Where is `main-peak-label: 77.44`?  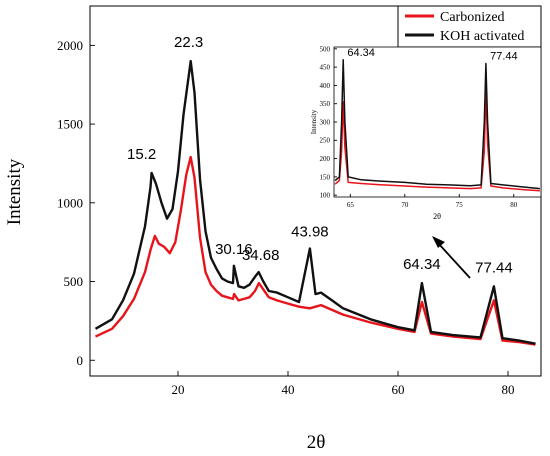
main-peak-label: 77.44 is located at coordinates (494, 267).